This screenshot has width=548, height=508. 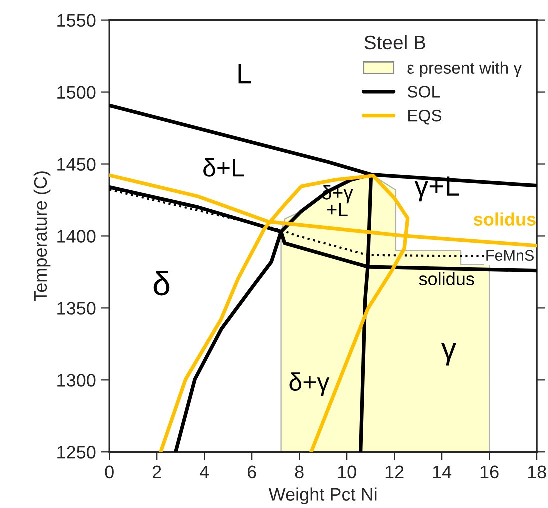 I want to click on x-tick-label: 8, so click(x=299, y=472).